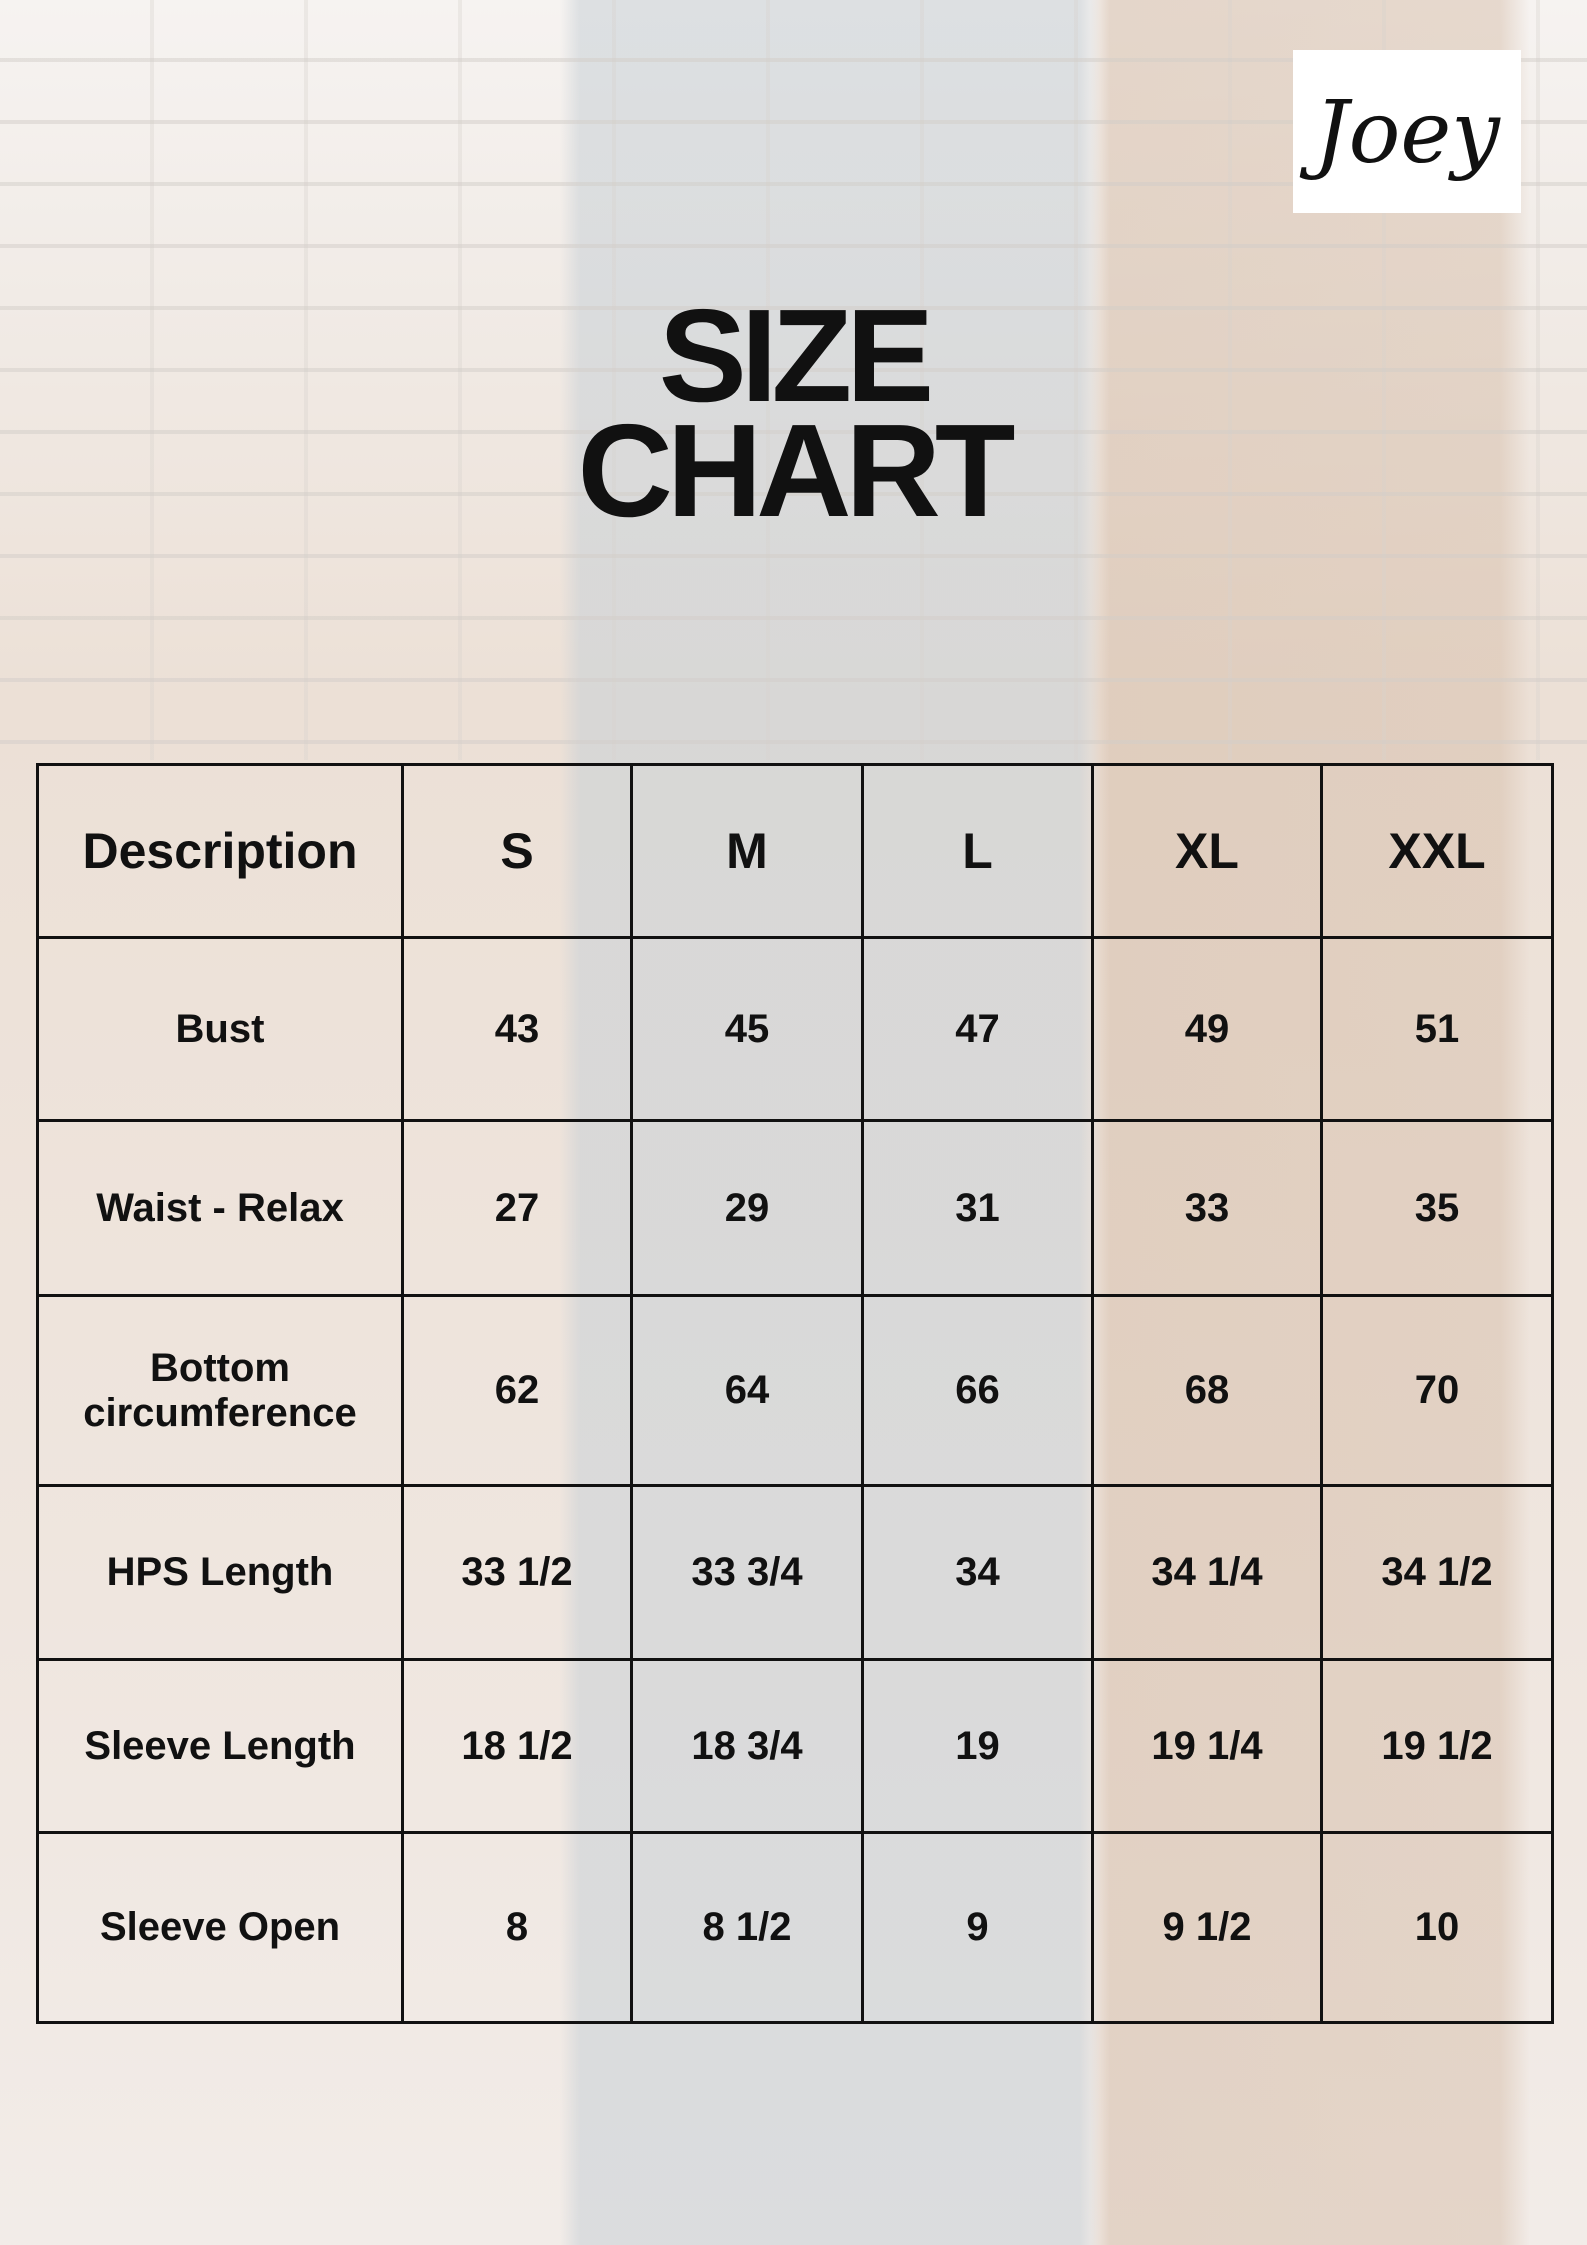 The image size is (1587, 2245). I want to click on table-row: Bust 43 45 47 49 51, so click(795, 1029).